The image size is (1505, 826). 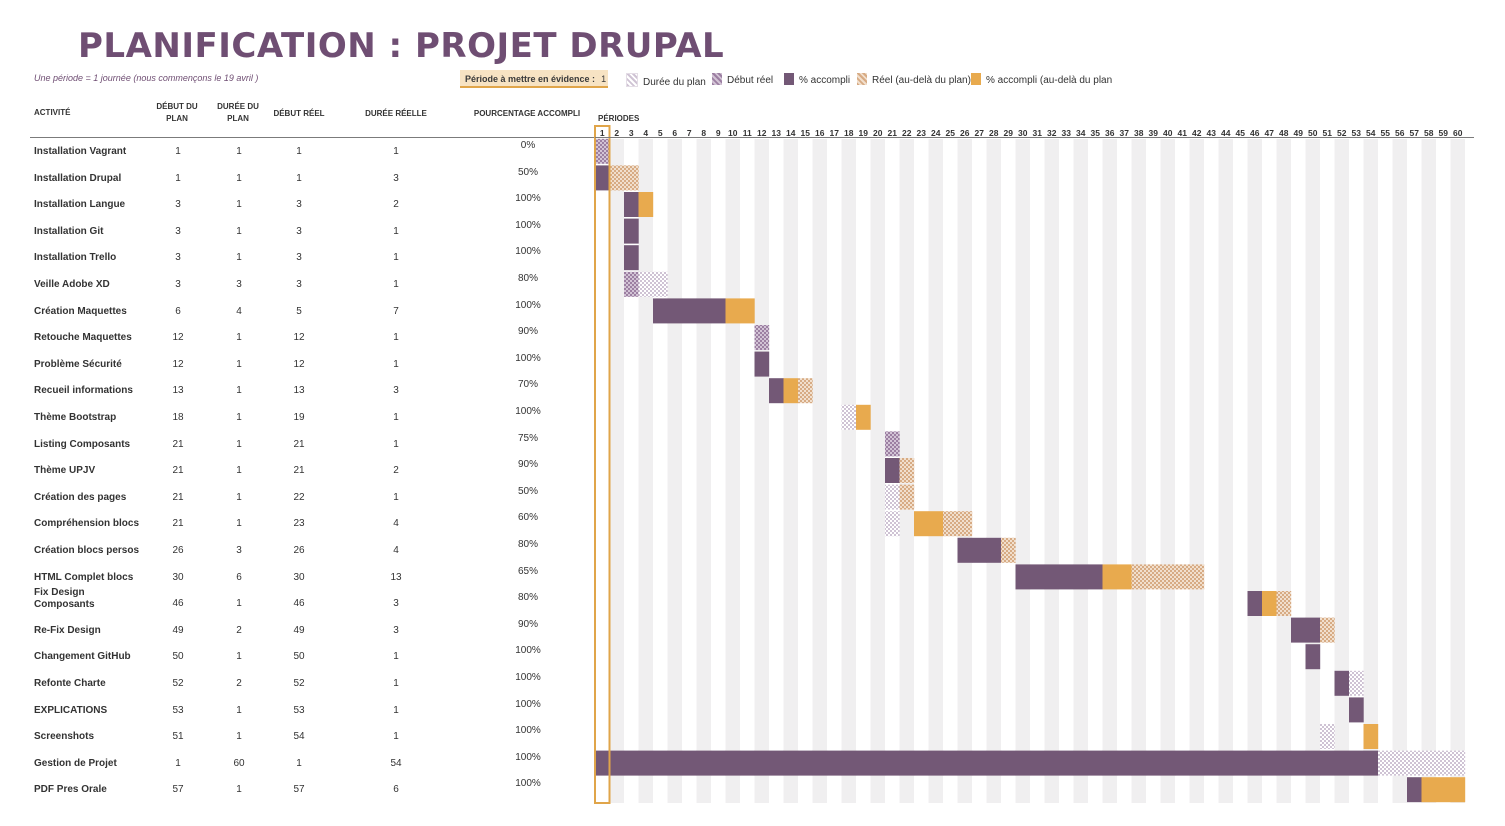 What do you see at coordinates (238, 112) in the screenshot?
I see `column-header-plan-duration: DURÉE DU PLAN` at bounding box center [238, 112].